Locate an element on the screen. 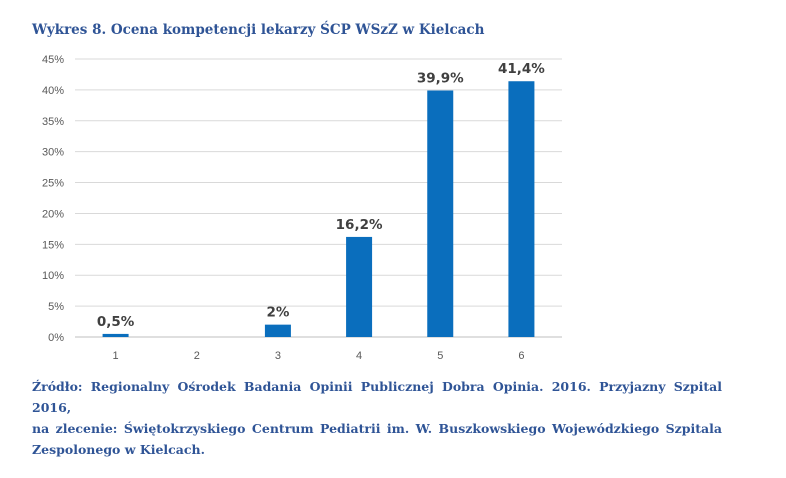 Image resolution: width=786 pixels, height=478 pixels. y-axis-ticks: 0% 5% 10% 15% 20% 25% 30% 35% 40% 45% is located at coordinates (53, 199).